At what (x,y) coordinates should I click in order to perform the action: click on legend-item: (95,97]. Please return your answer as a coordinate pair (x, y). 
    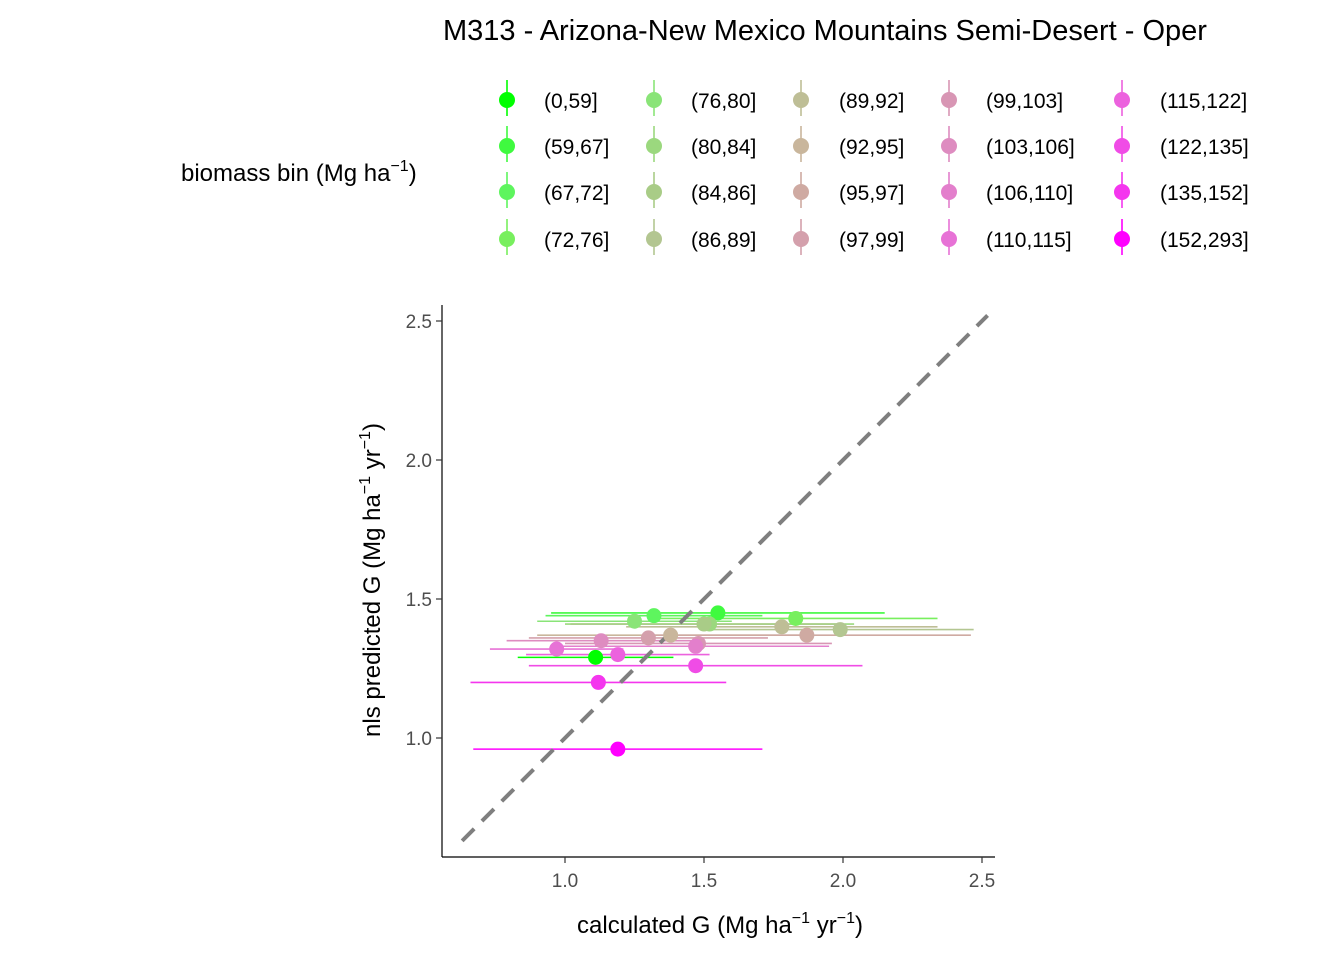
    Looking at the image, I should click on (848, 190).